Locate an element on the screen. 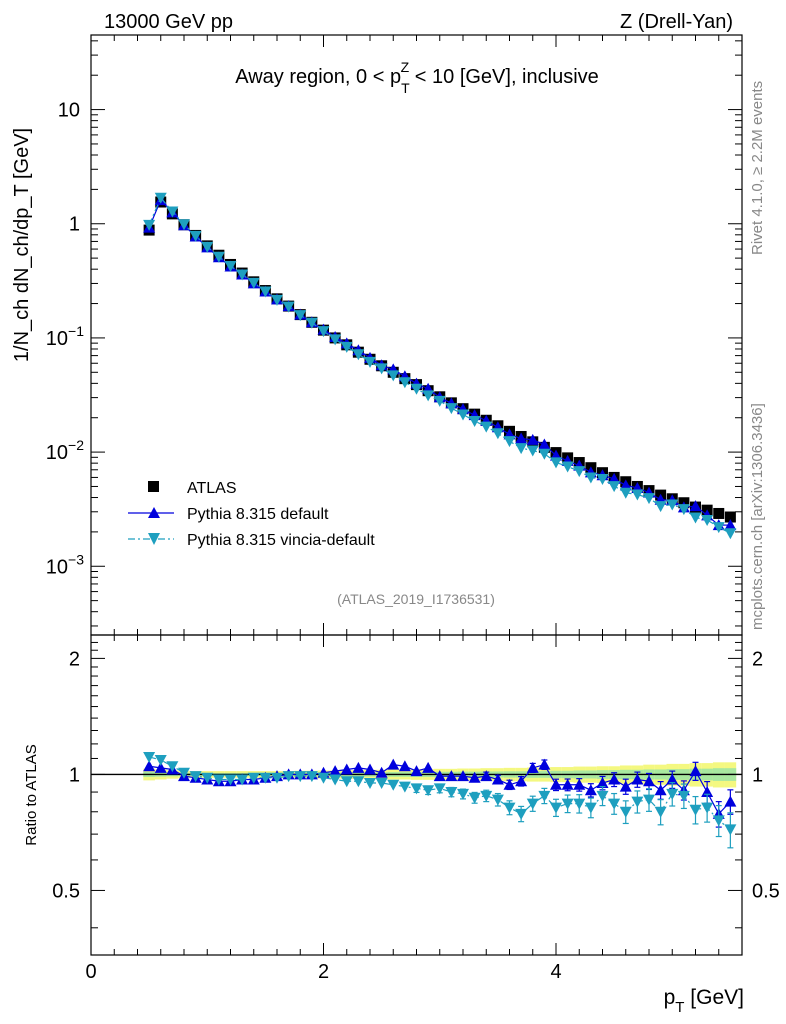 Image resolution: width=786 pixels, height=1024 pixels. legend-label-pythia-default: Pythia 8.315 default is located at coordinates (258, 514).